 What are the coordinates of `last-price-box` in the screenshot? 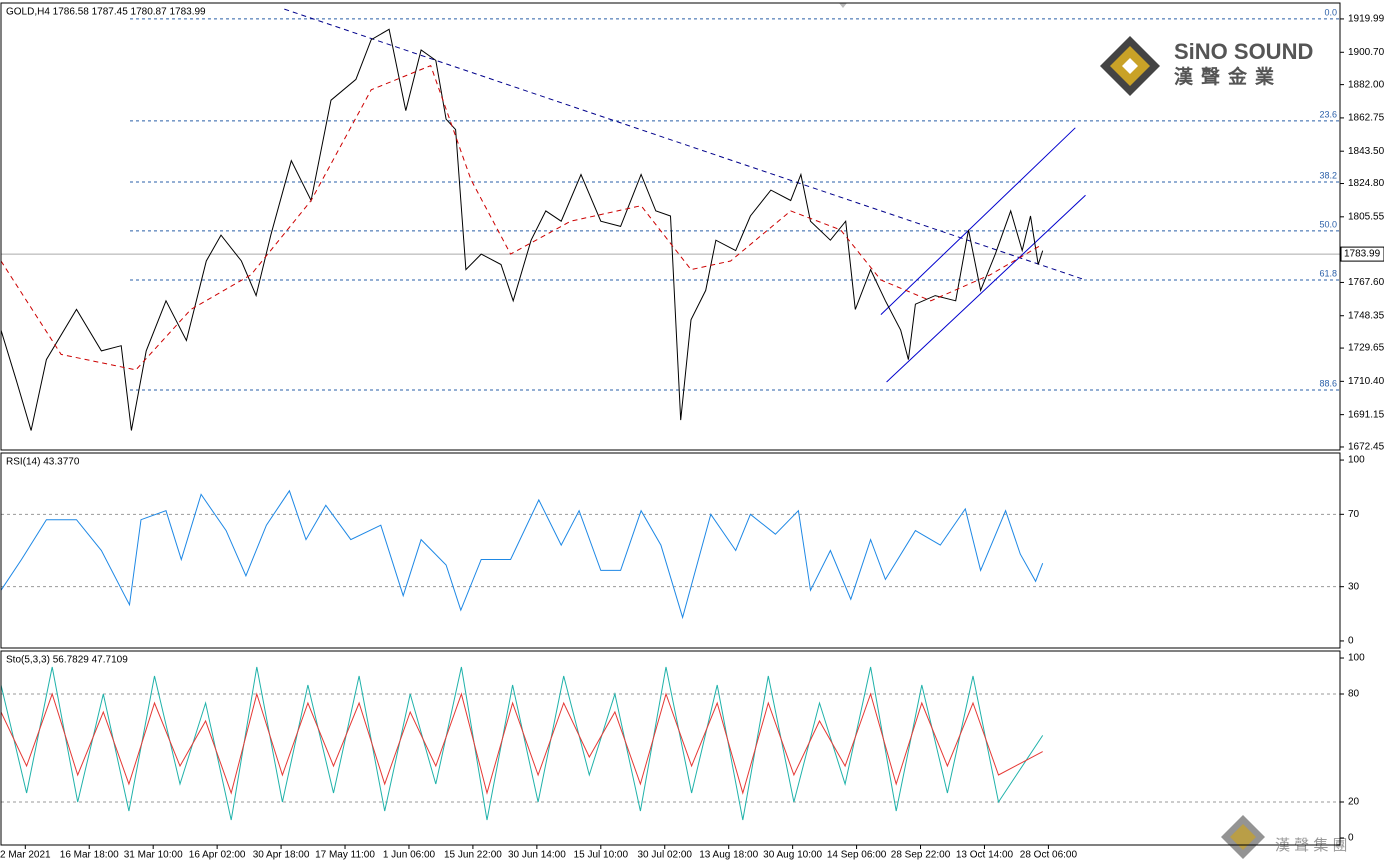 It's located at (1362, 254).